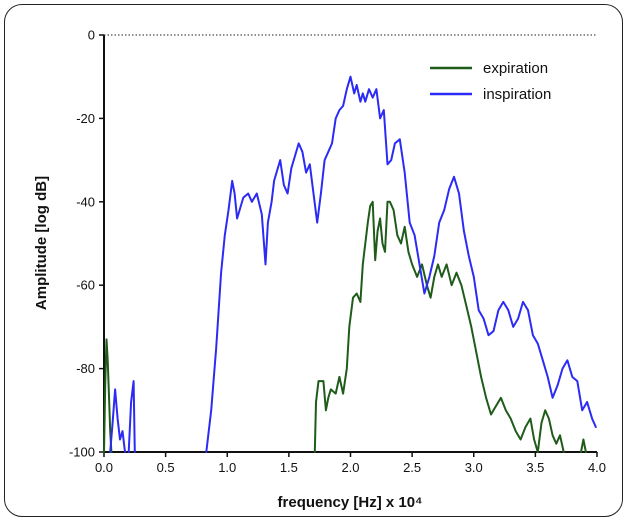 The height and width of the screenshot is (521, 627). I want to click on x-axis-label: frequency [Hz] x 10⁴, so click(350, 502).